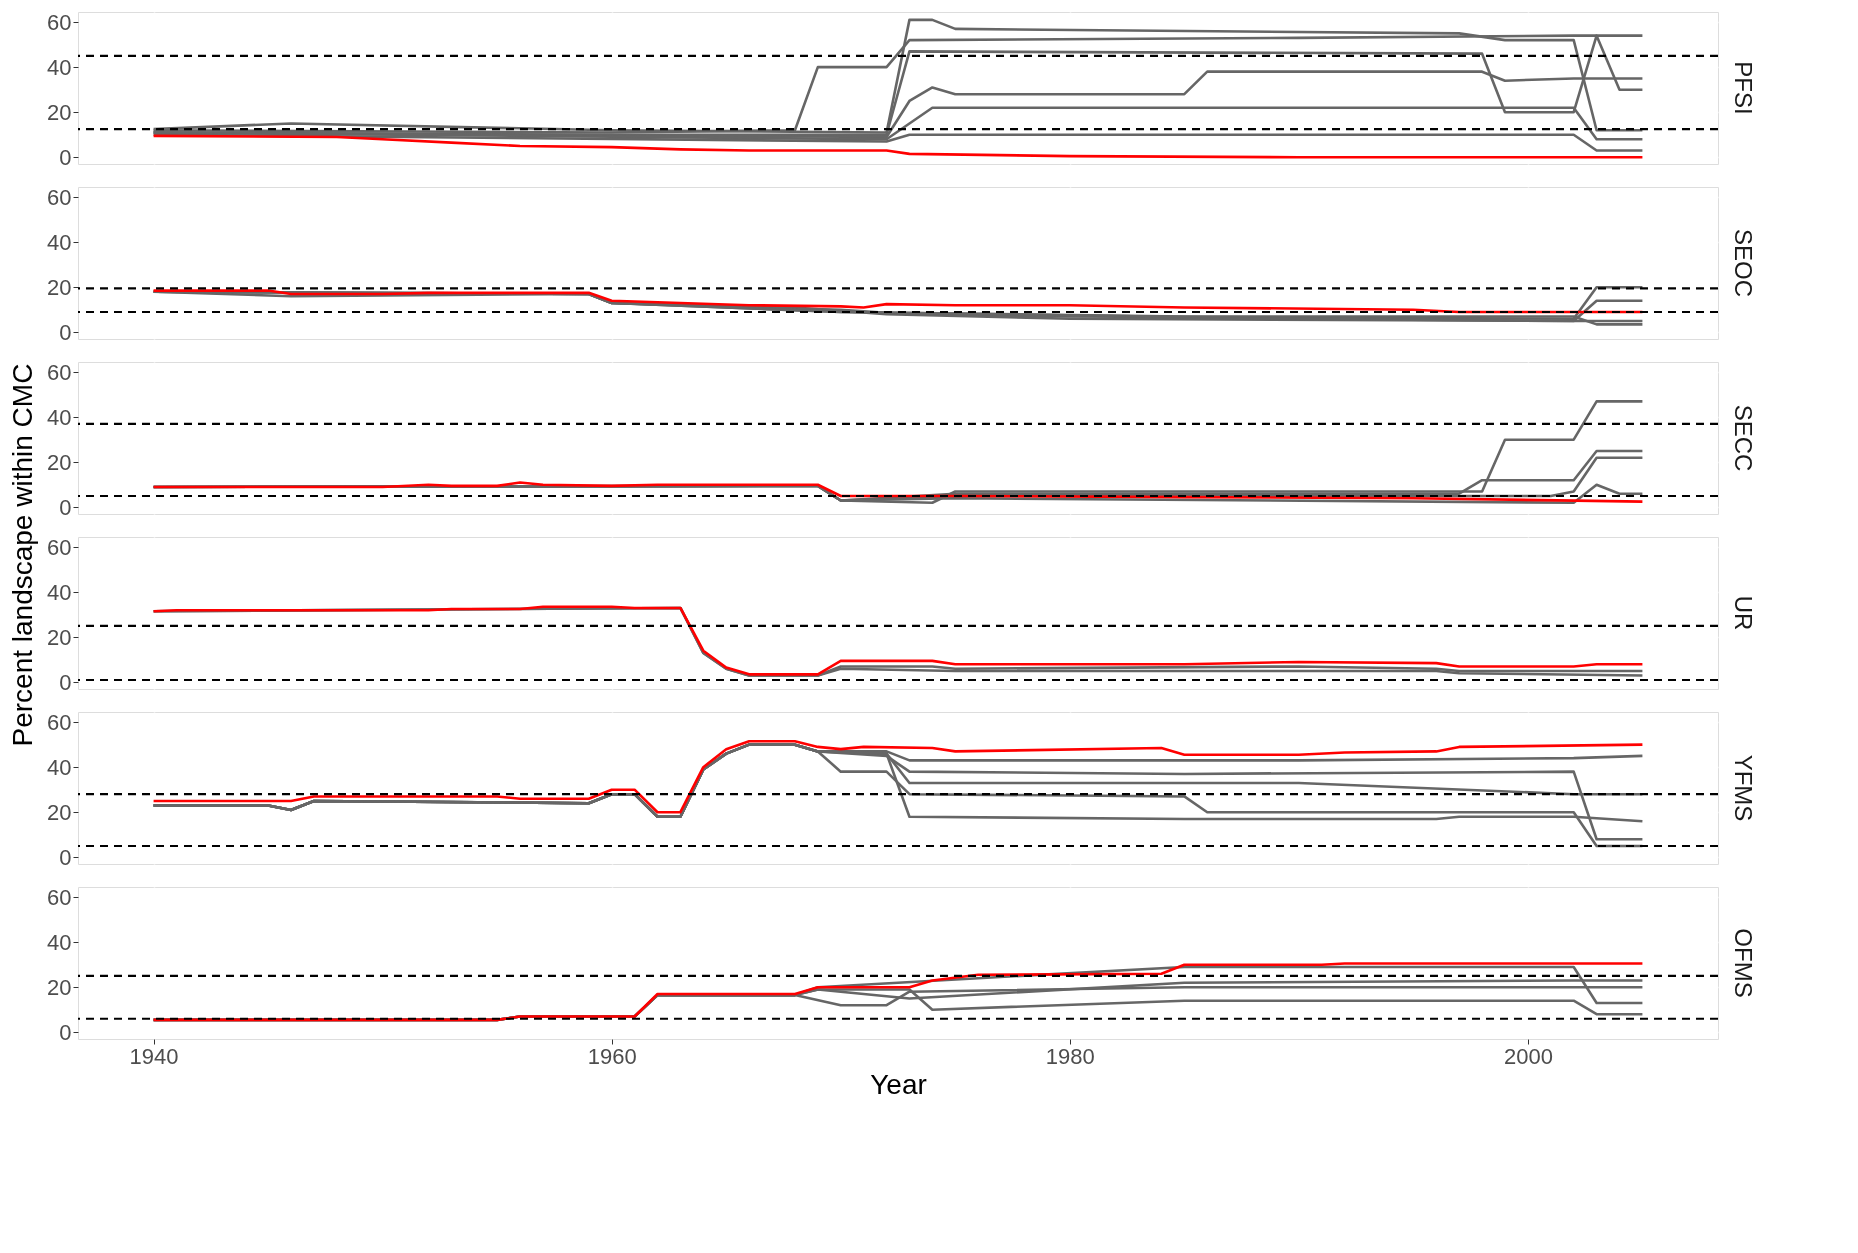 The image size is (1858, 1253). I want to click on x-tick-label: 1940, so click(154, 1056).